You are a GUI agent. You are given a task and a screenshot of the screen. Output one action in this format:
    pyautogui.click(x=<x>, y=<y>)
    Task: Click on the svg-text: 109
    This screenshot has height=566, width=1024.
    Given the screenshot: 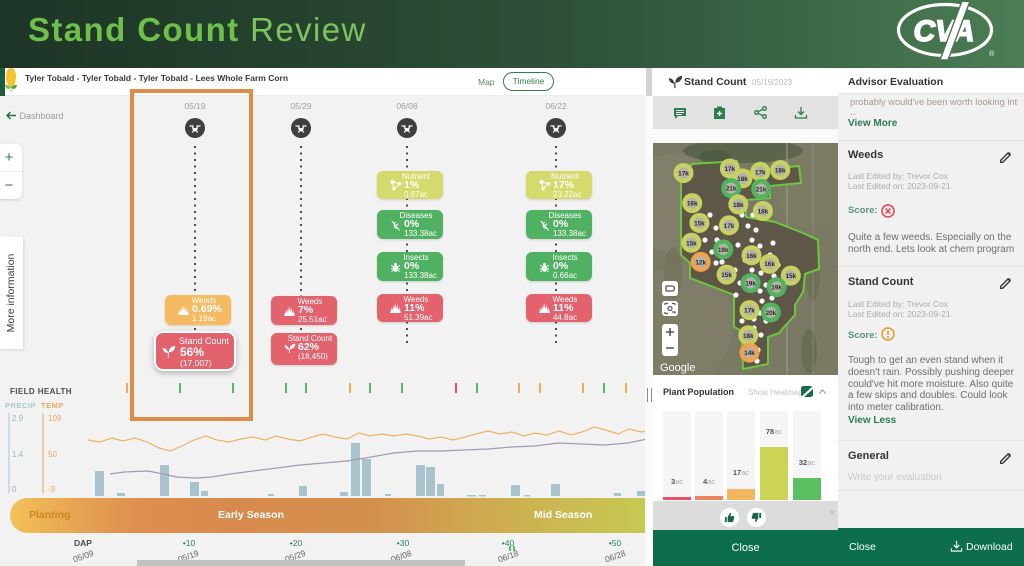 What is the action you would take?
    pyautogui.click(x=55, y=418)
    